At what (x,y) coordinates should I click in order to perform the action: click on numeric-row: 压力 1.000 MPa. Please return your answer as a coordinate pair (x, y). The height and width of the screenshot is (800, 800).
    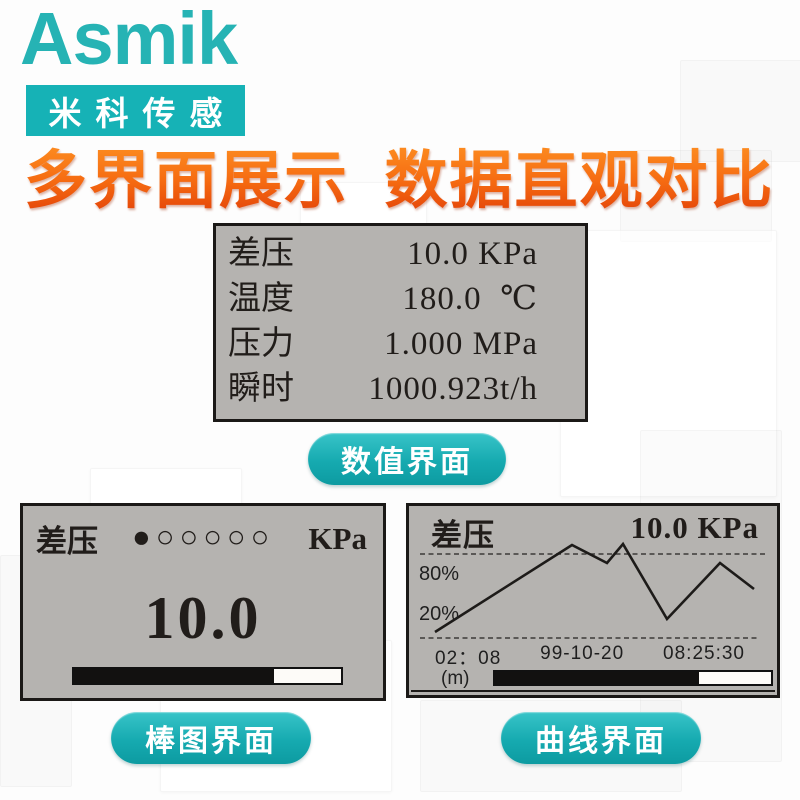
    Looking at the image, I should click on (383, 344).